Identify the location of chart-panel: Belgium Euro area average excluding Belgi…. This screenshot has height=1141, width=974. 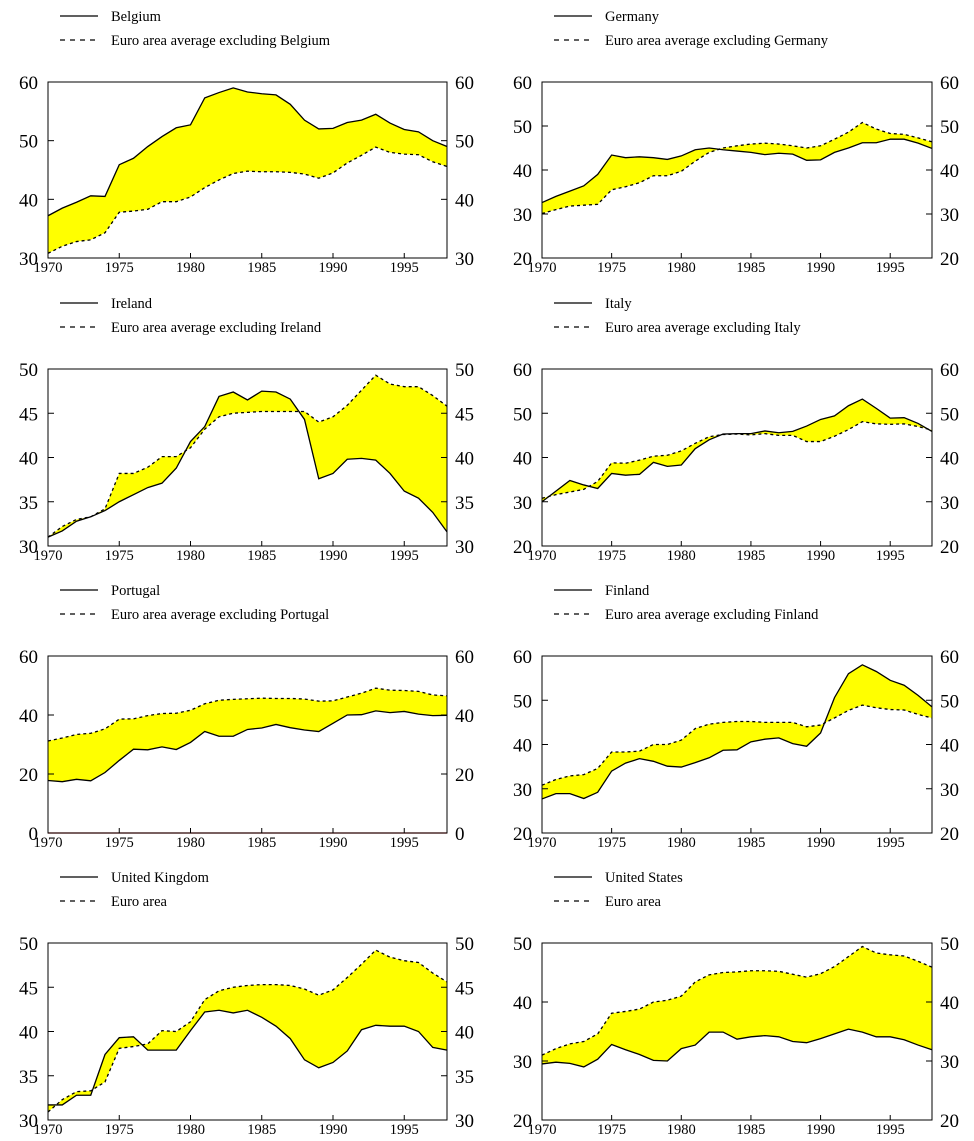
(246, 142).